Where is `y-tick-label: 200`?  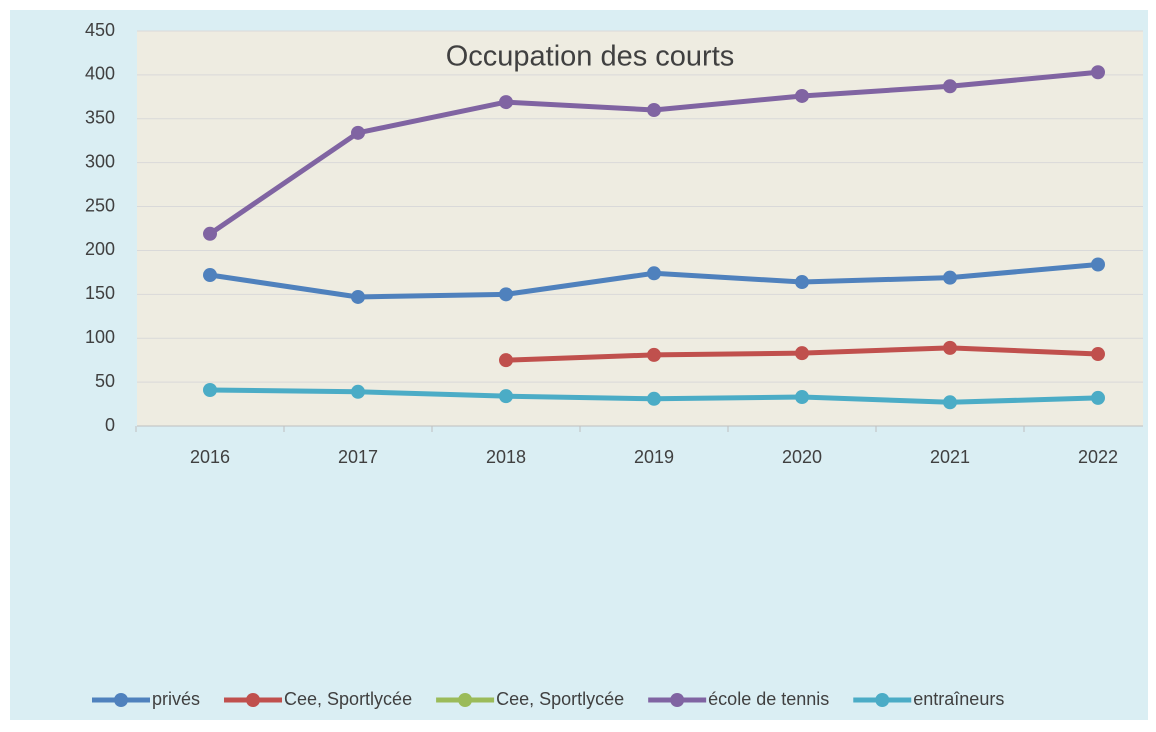
y-tick-label: 200 is located at coordinates (100, 249).